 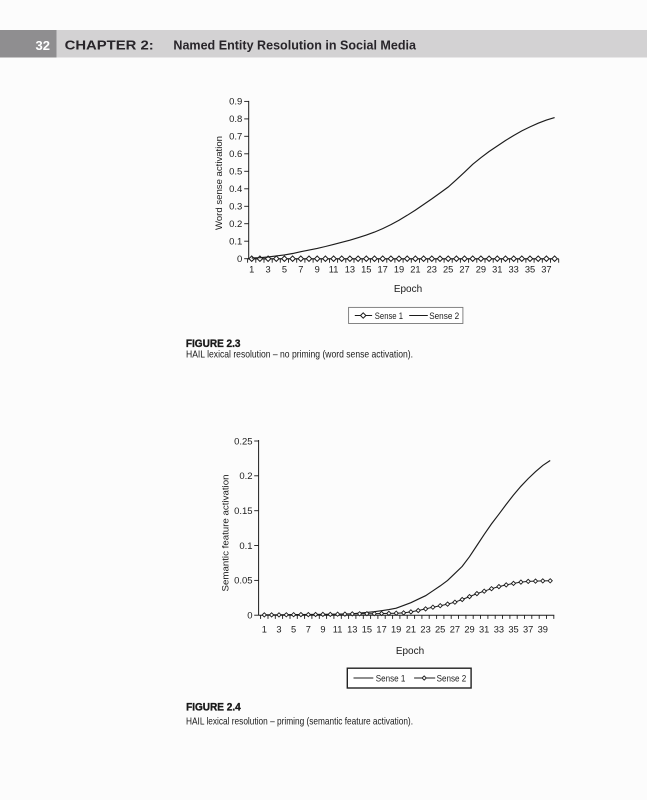 What do you see at coordinates (219, 183) in the screenshot?
I see `svg-text: Word sense activation` at bounding box center [219, 183].